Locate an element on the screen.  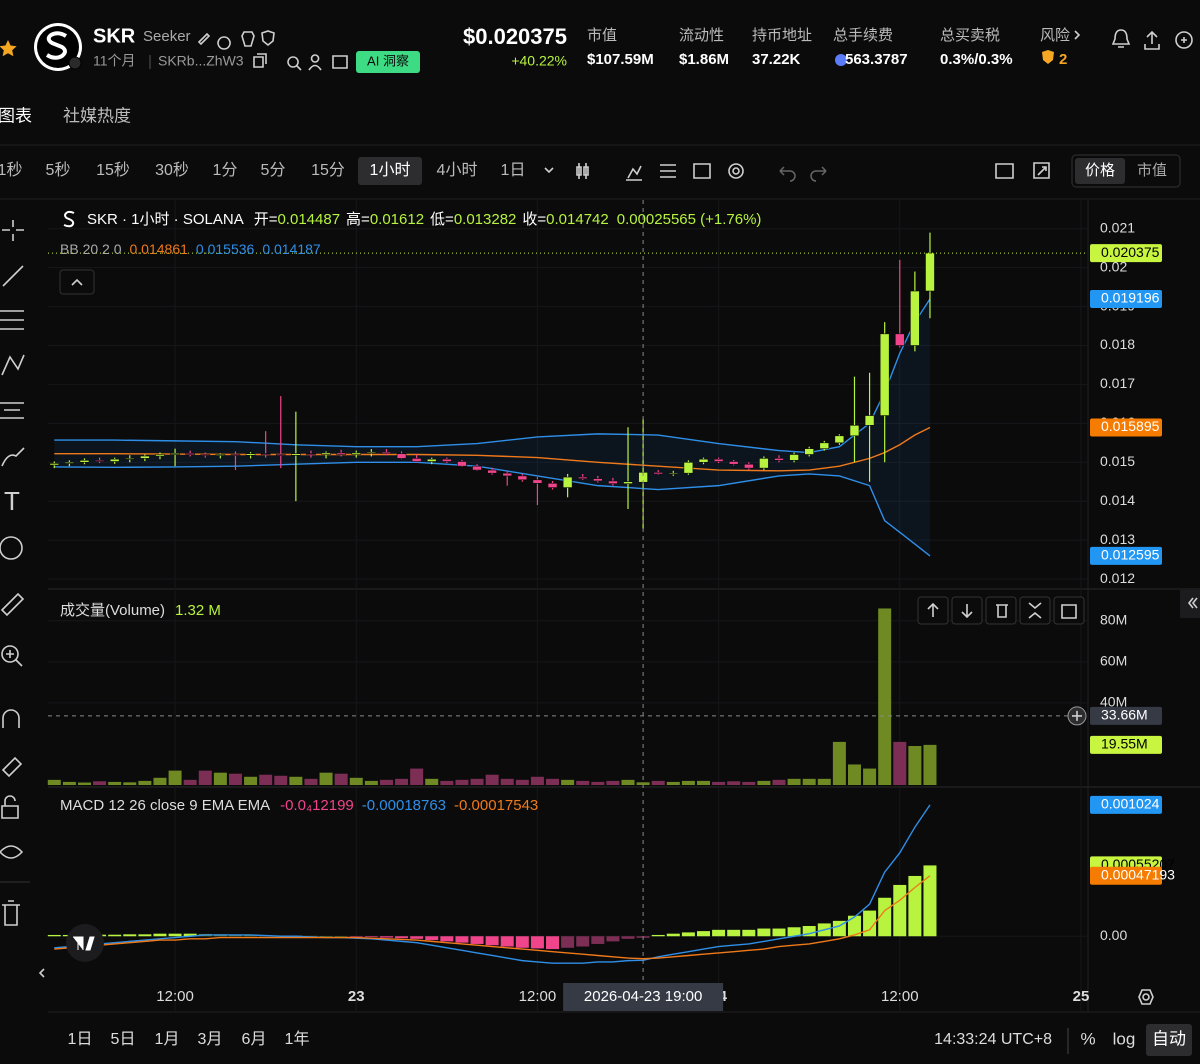
crosshair-add-icon is located at coordinates (1077, 715).